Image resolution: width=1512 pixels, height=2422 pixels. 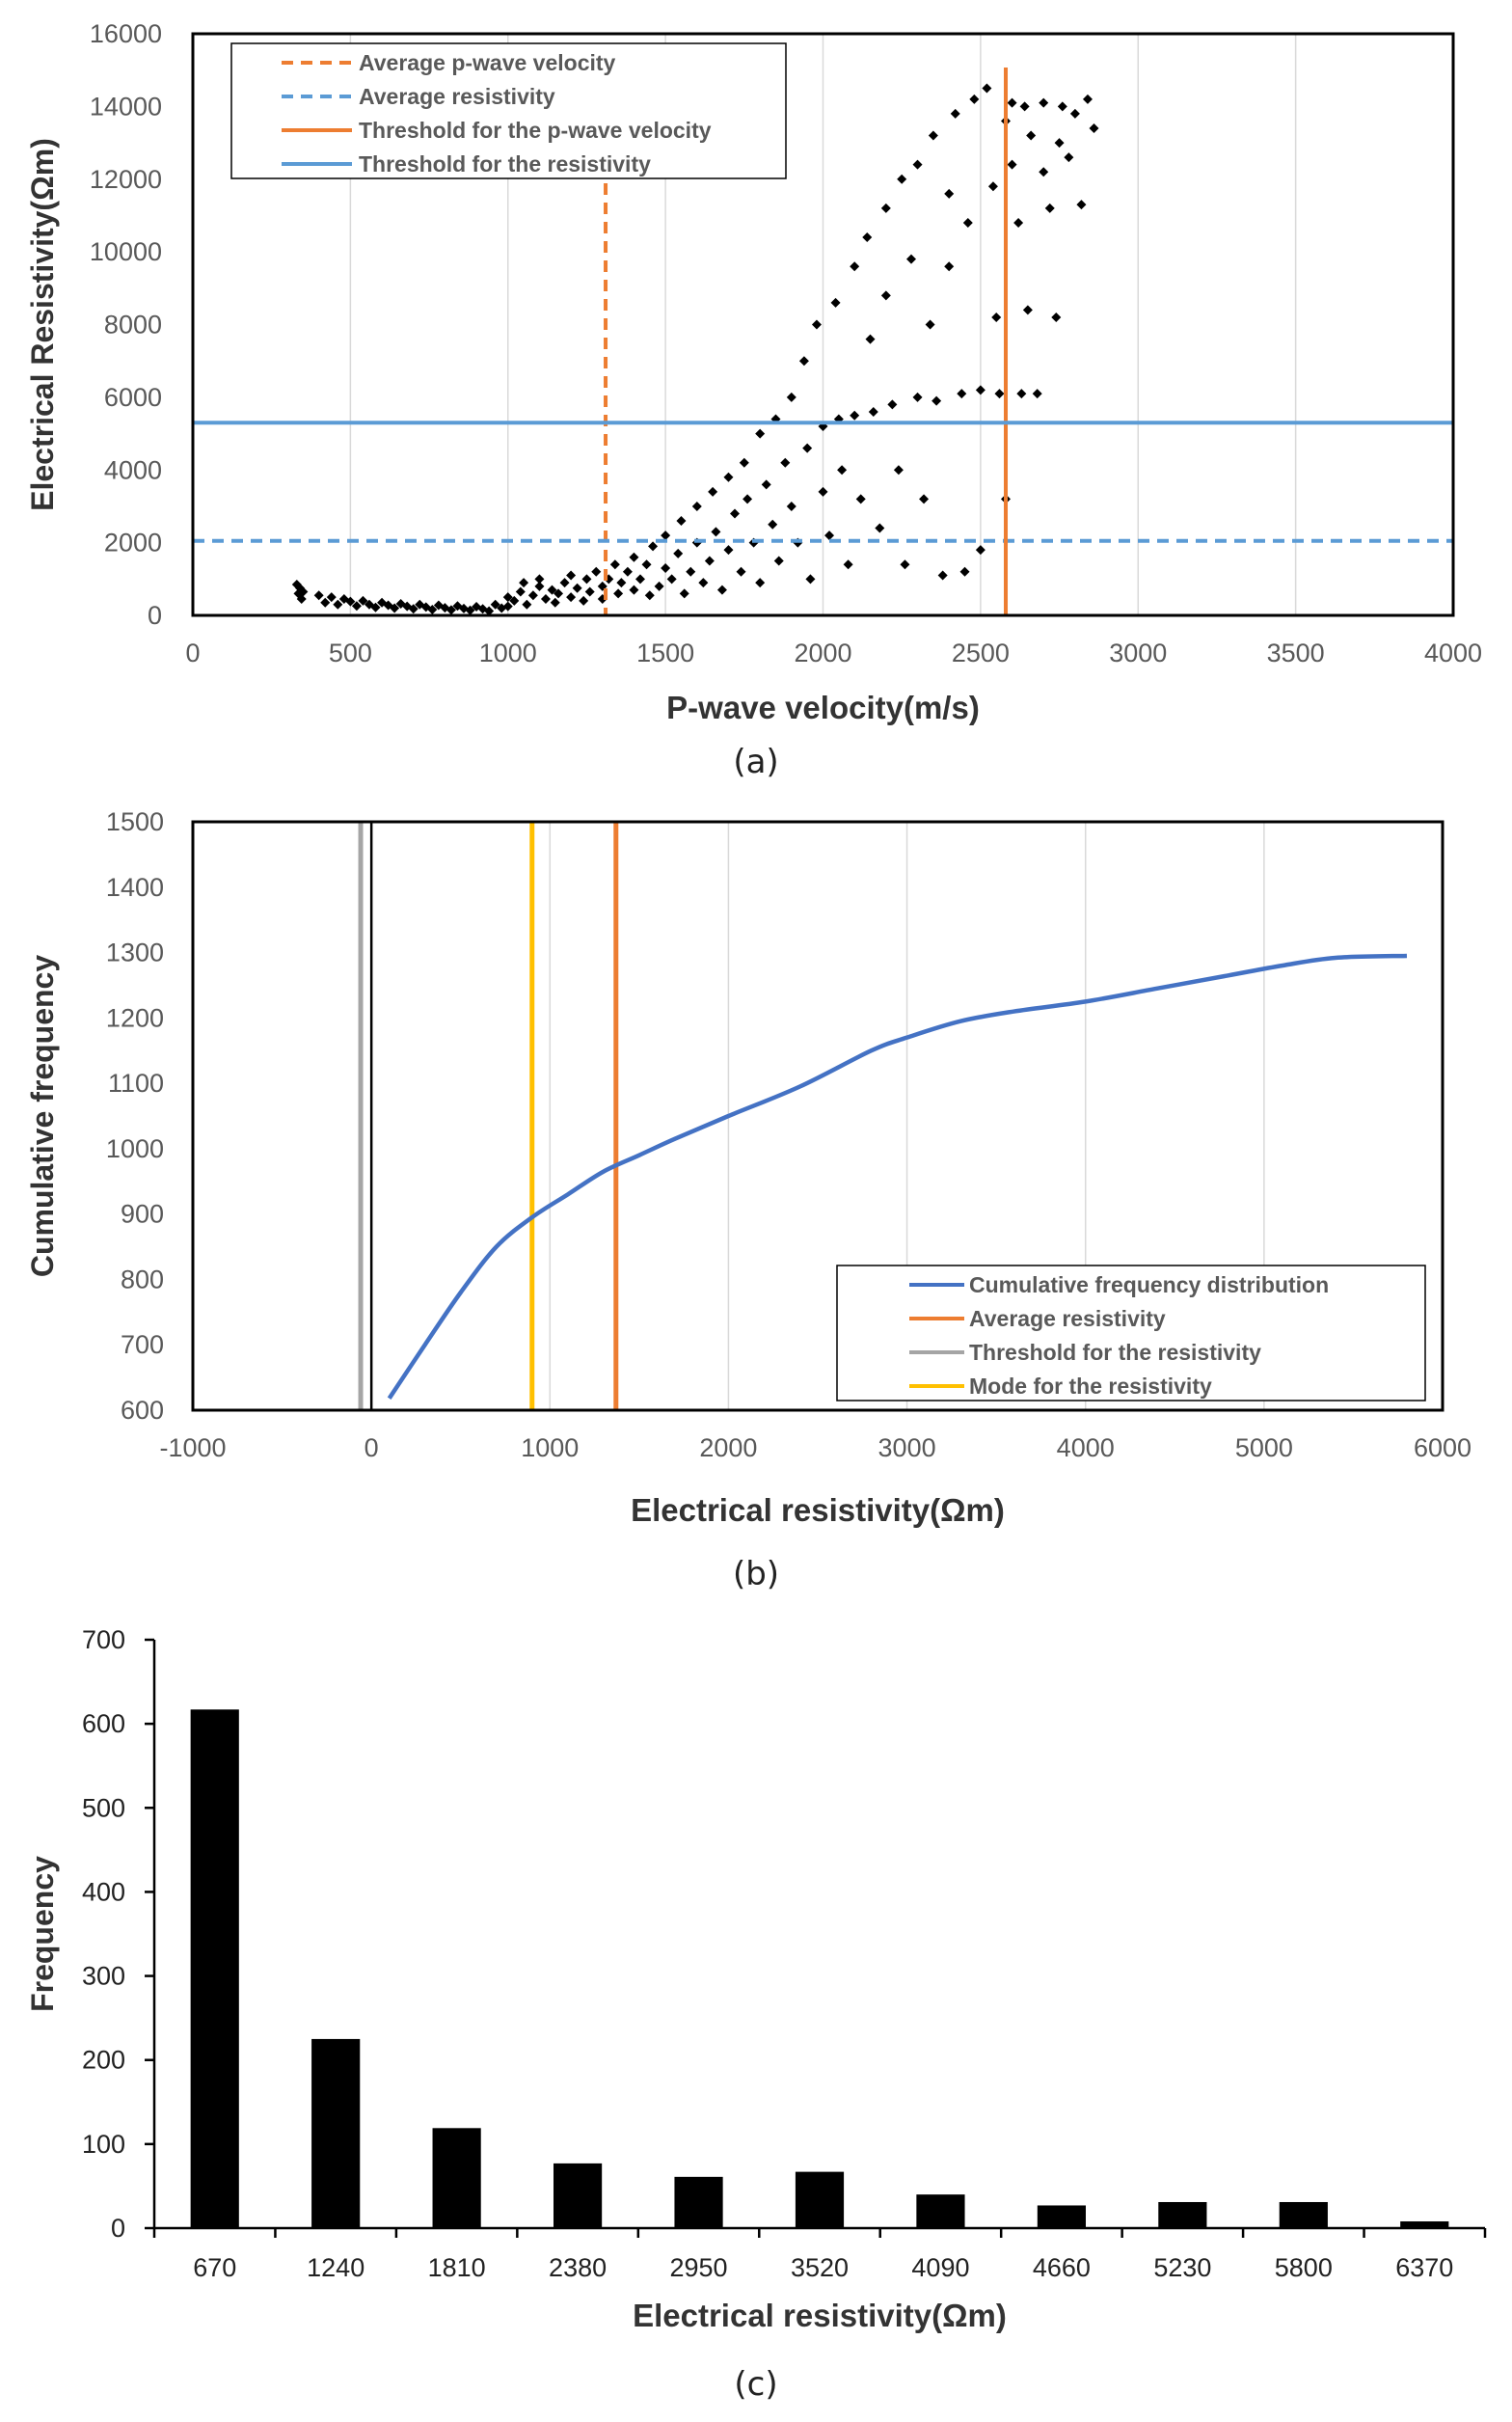 What do you see at coordinates (135, 1148) in the screenshot?
I see `y-tick-label: 1000` at bounding box center [135, 1148].